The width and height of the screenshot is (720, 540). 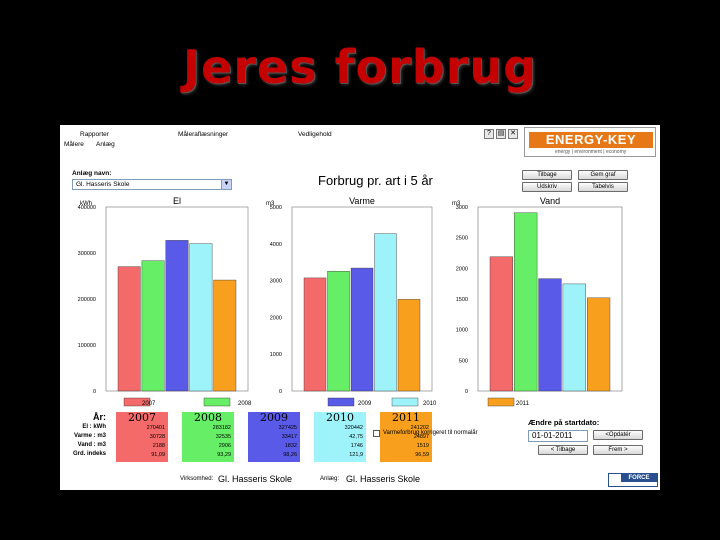 I want to click on table-cell: 2906, so click(x=224, y=446).